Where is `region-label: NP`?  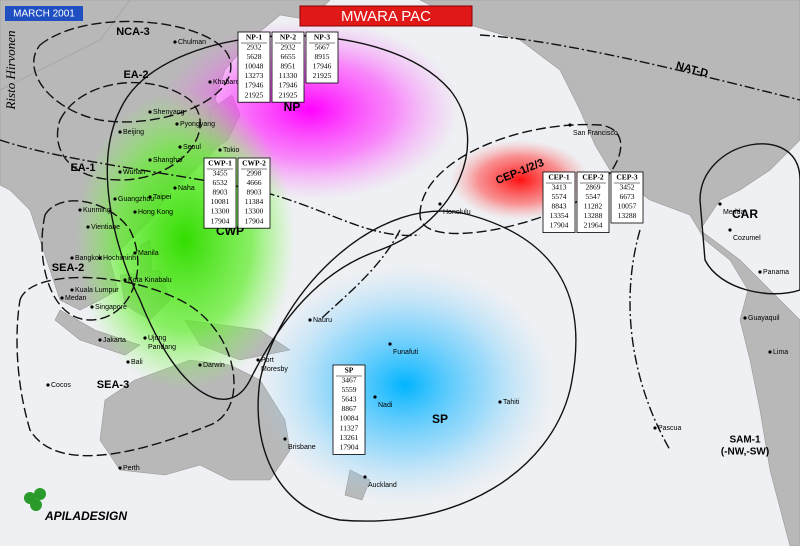
region-label: NP is located at coordinates (292, 107).